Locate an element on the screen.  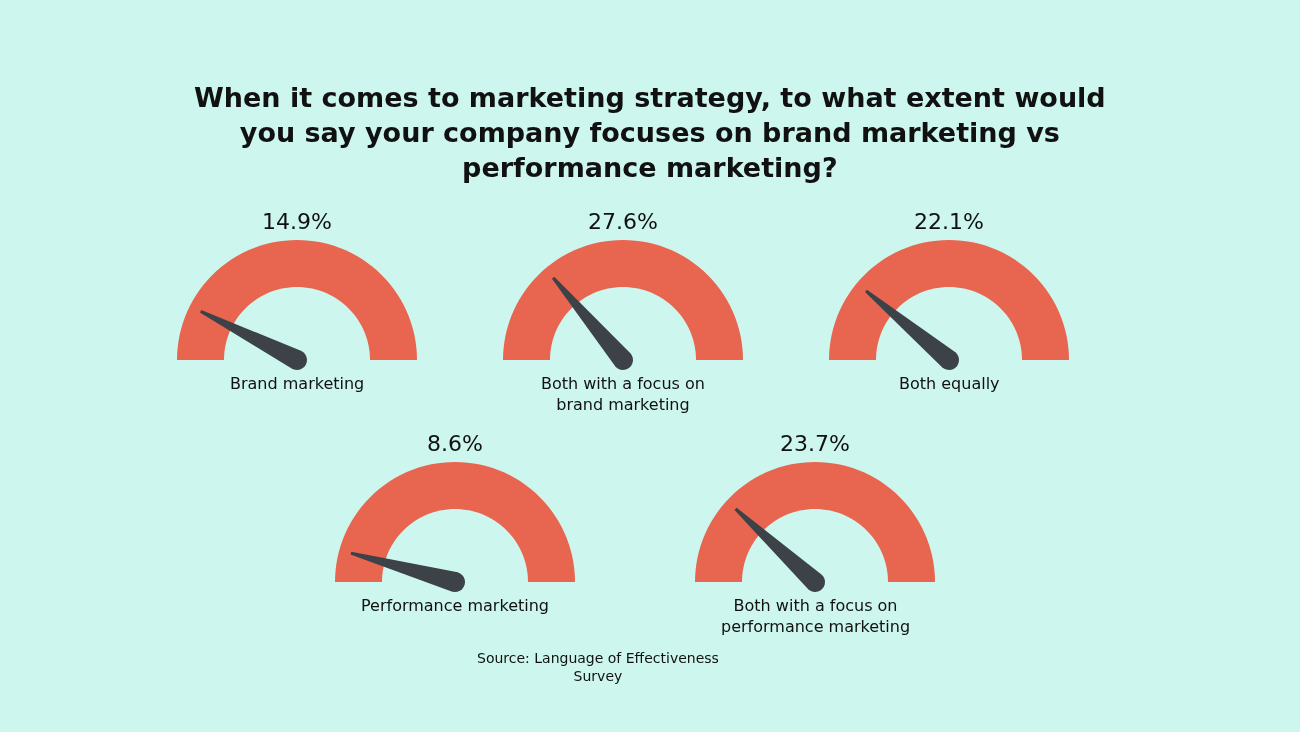
category-label: Performance marketing is located at coordinates (455, 605).